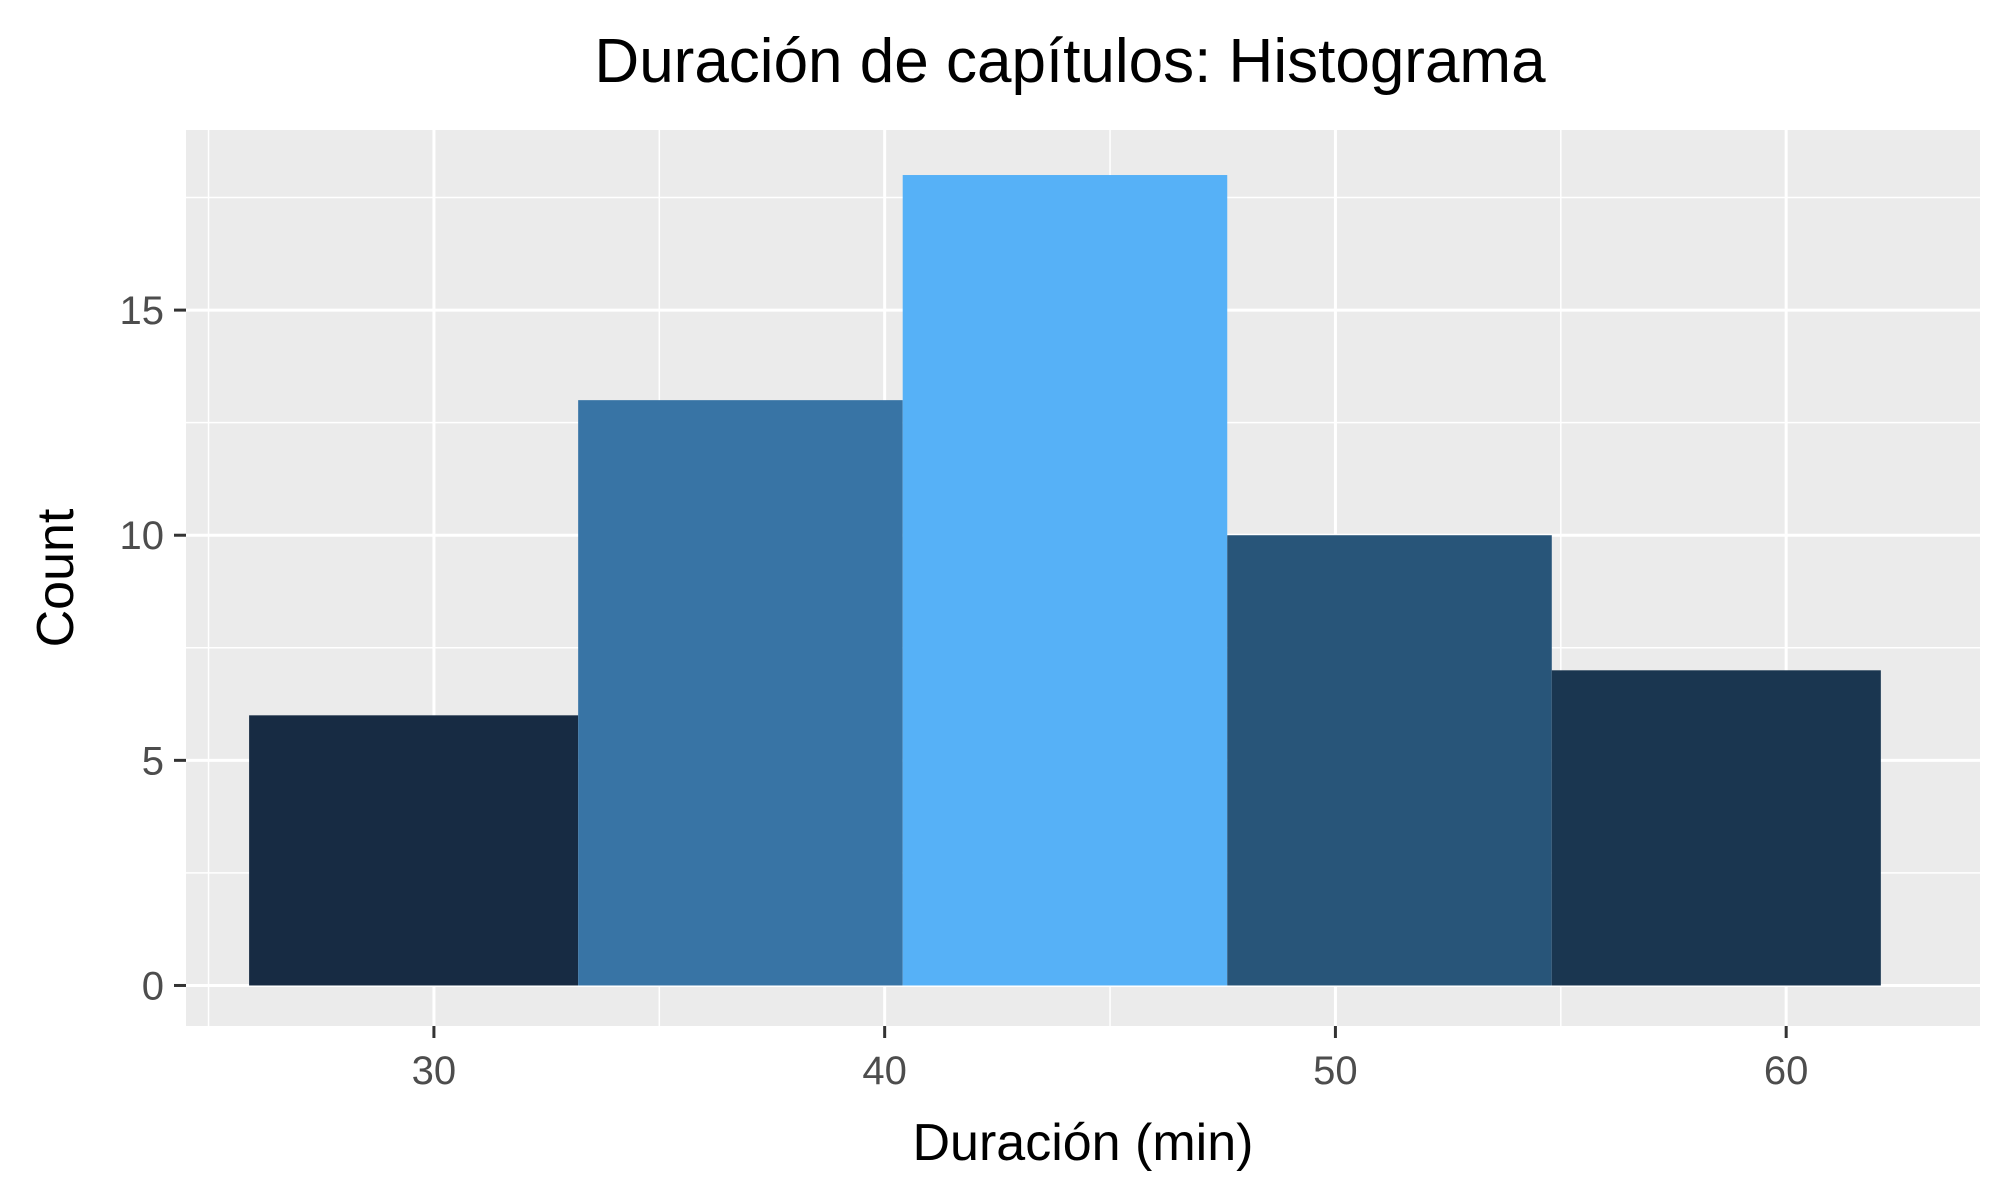 The image size is (2000, 1200). What do you see at coordinates (884, 1071) in the screenshot?
I see `x-tick-label: 40` at bounding box center [884, 1071].